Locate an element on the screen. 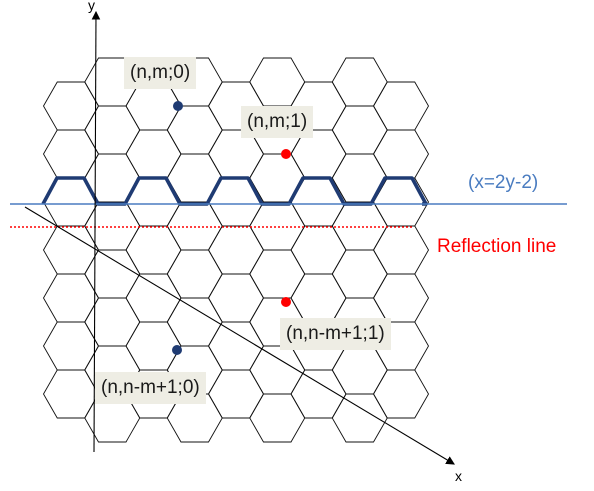 This screenshot has height=491, width=594. label-n-n-m-plus-1-0: (n,n-m+1;0) is located at coordinates (150, 388).